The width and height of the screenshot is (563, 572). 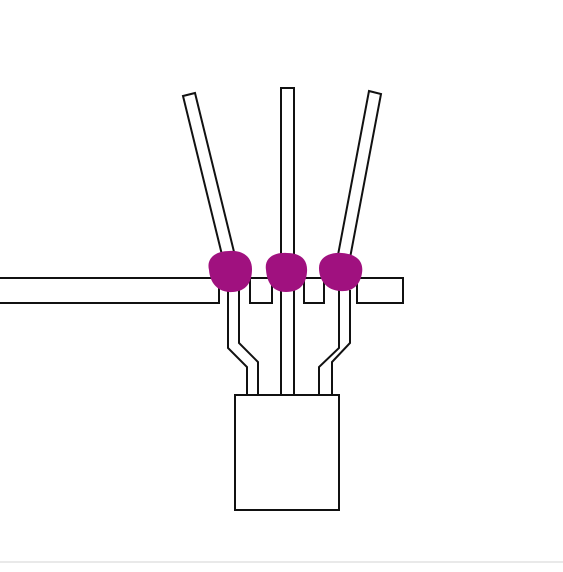 I want to click on board-segment-right, so click(x=380, y=290).